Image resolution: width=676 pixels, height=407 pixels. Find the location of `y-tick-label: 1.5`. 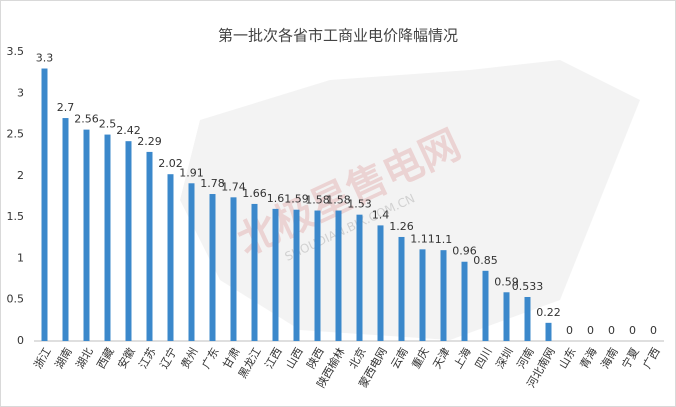

y-tick-label: 1.5 is located at coordinates (16, 216).